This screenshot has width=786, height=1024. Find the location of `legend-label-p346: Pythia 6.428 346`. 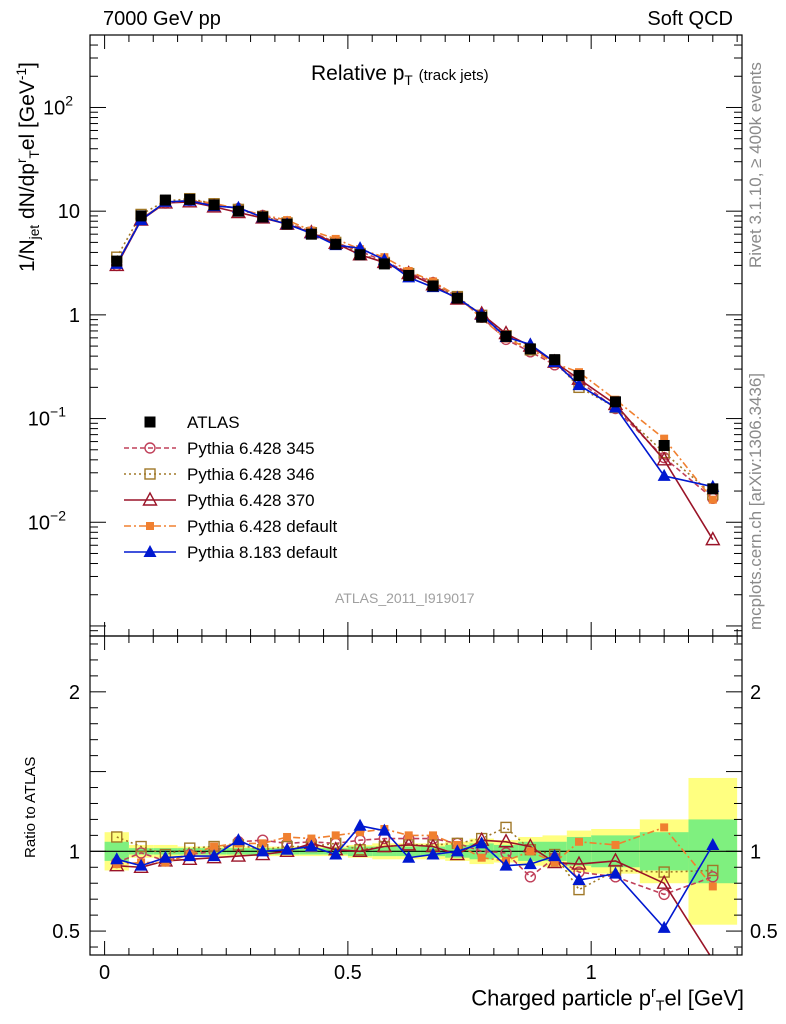

legend-label-p346: Pythia 6.428 346 is located at coordinates (251, 474).